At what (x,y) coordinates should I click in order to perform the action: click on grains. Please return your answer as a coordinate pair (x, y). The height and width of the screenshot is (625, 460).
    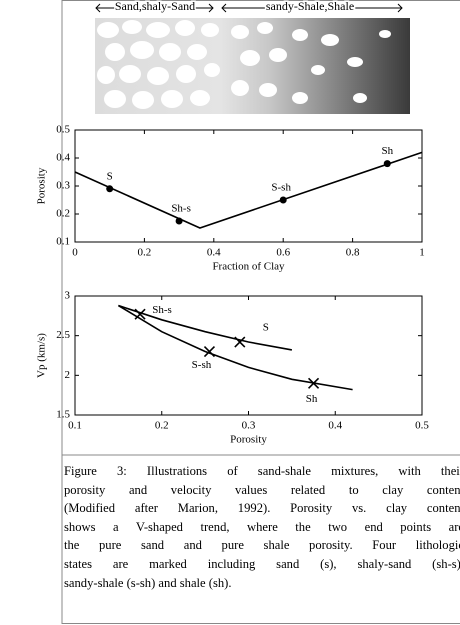
    Looking at the image, I should click on (244, 64).